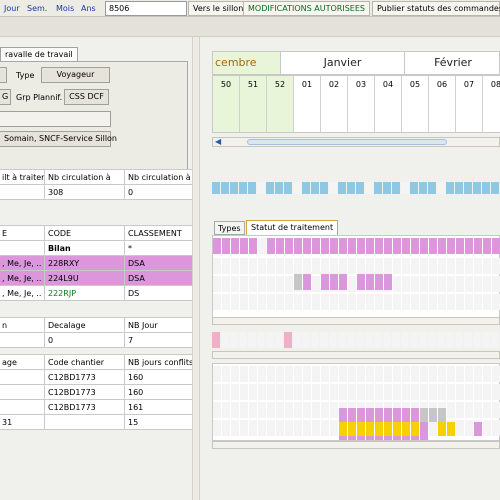  What do you see at coordinates (86, 97) in the screenshot?
I see `grp-plannif-value: CSS DCF` at bounding box center [86, 97].